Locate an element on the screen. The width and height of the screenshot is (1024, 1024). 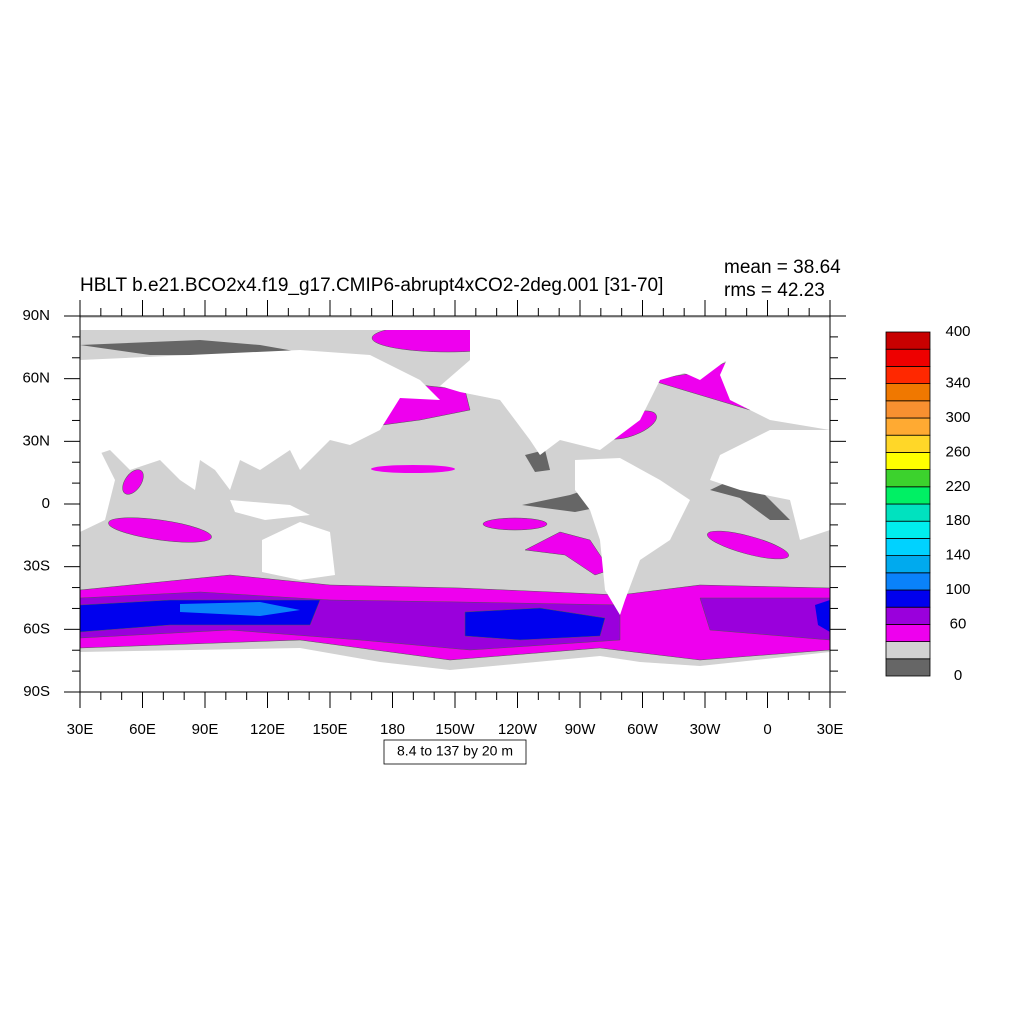
y-tick-label: 0 is located at coordinates (46, 503).